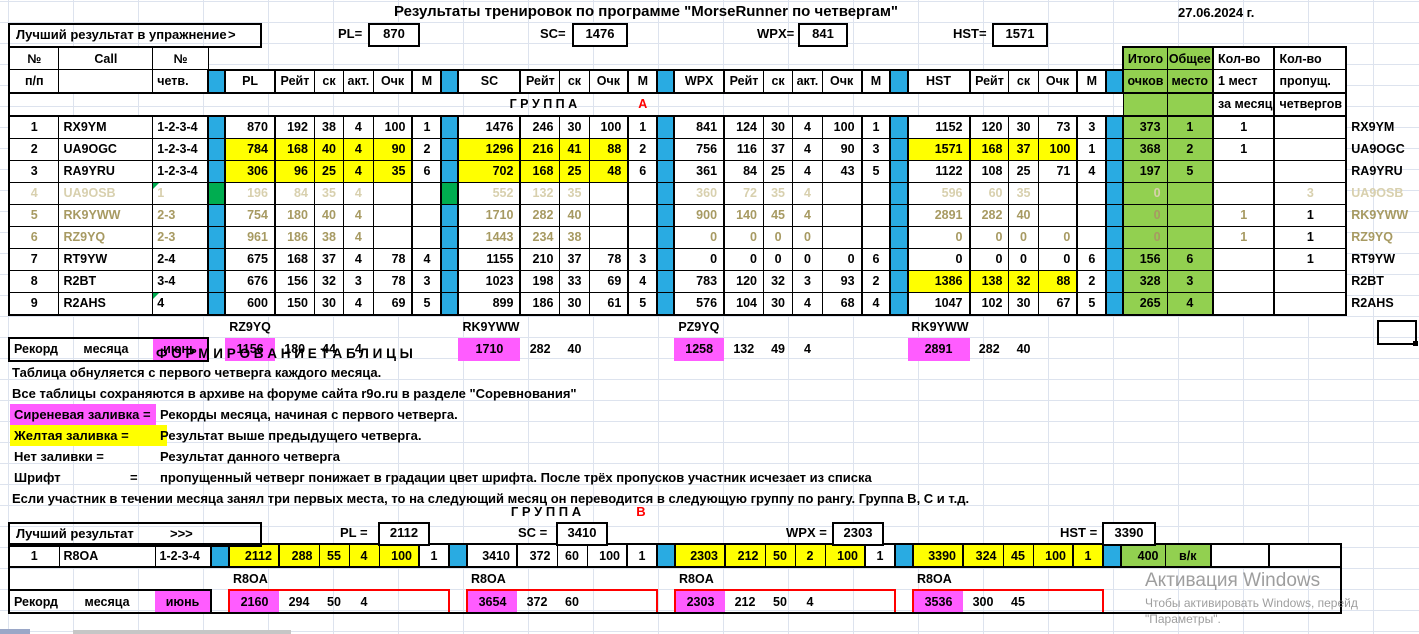  Describe the element at coordinates (1190, 149) in the screenshot. I see `a-row2-place: 2` at that location.